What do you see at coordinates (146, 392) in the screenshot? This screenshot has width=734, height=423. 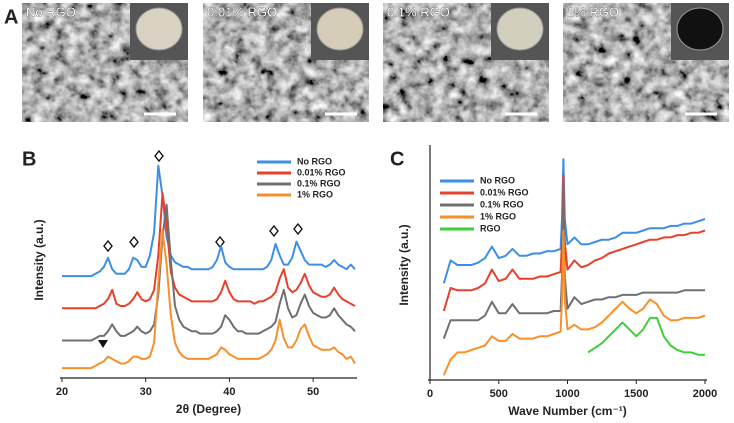 I see `x-tick-label: 30` at bounding box center [146, 392].